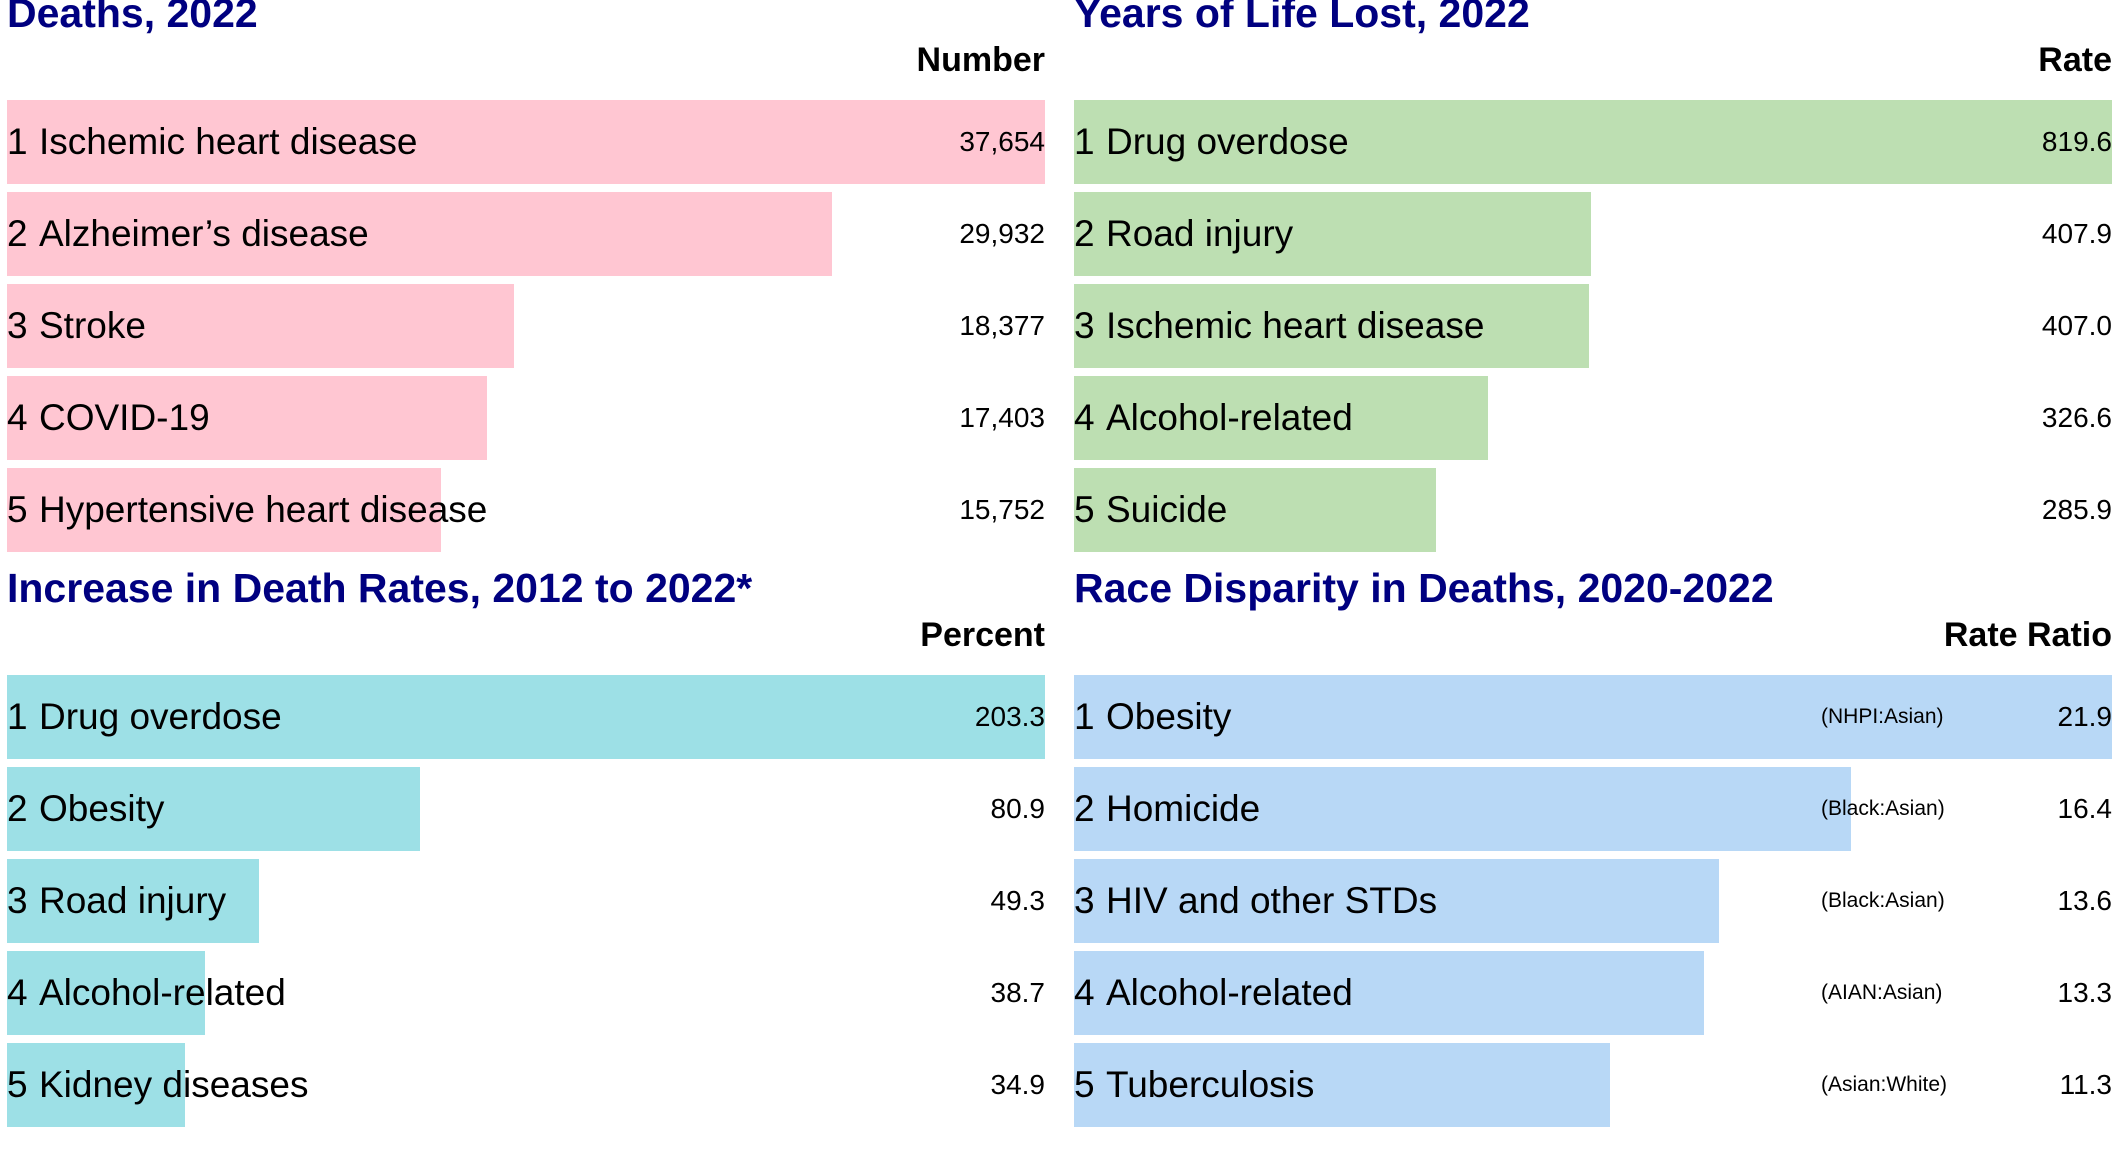  I want to click on bar-row: 1 Drug overdose 819.6, so click(1593, 142).